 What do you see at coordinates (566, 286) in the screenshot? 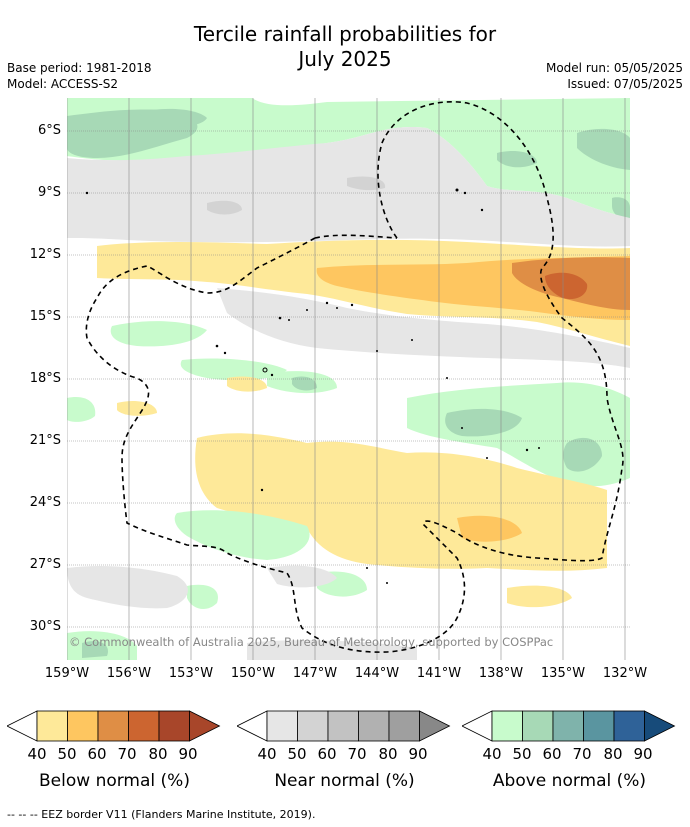
I see `below-normal-region-central-darkest` at bounding box center [566, 286].